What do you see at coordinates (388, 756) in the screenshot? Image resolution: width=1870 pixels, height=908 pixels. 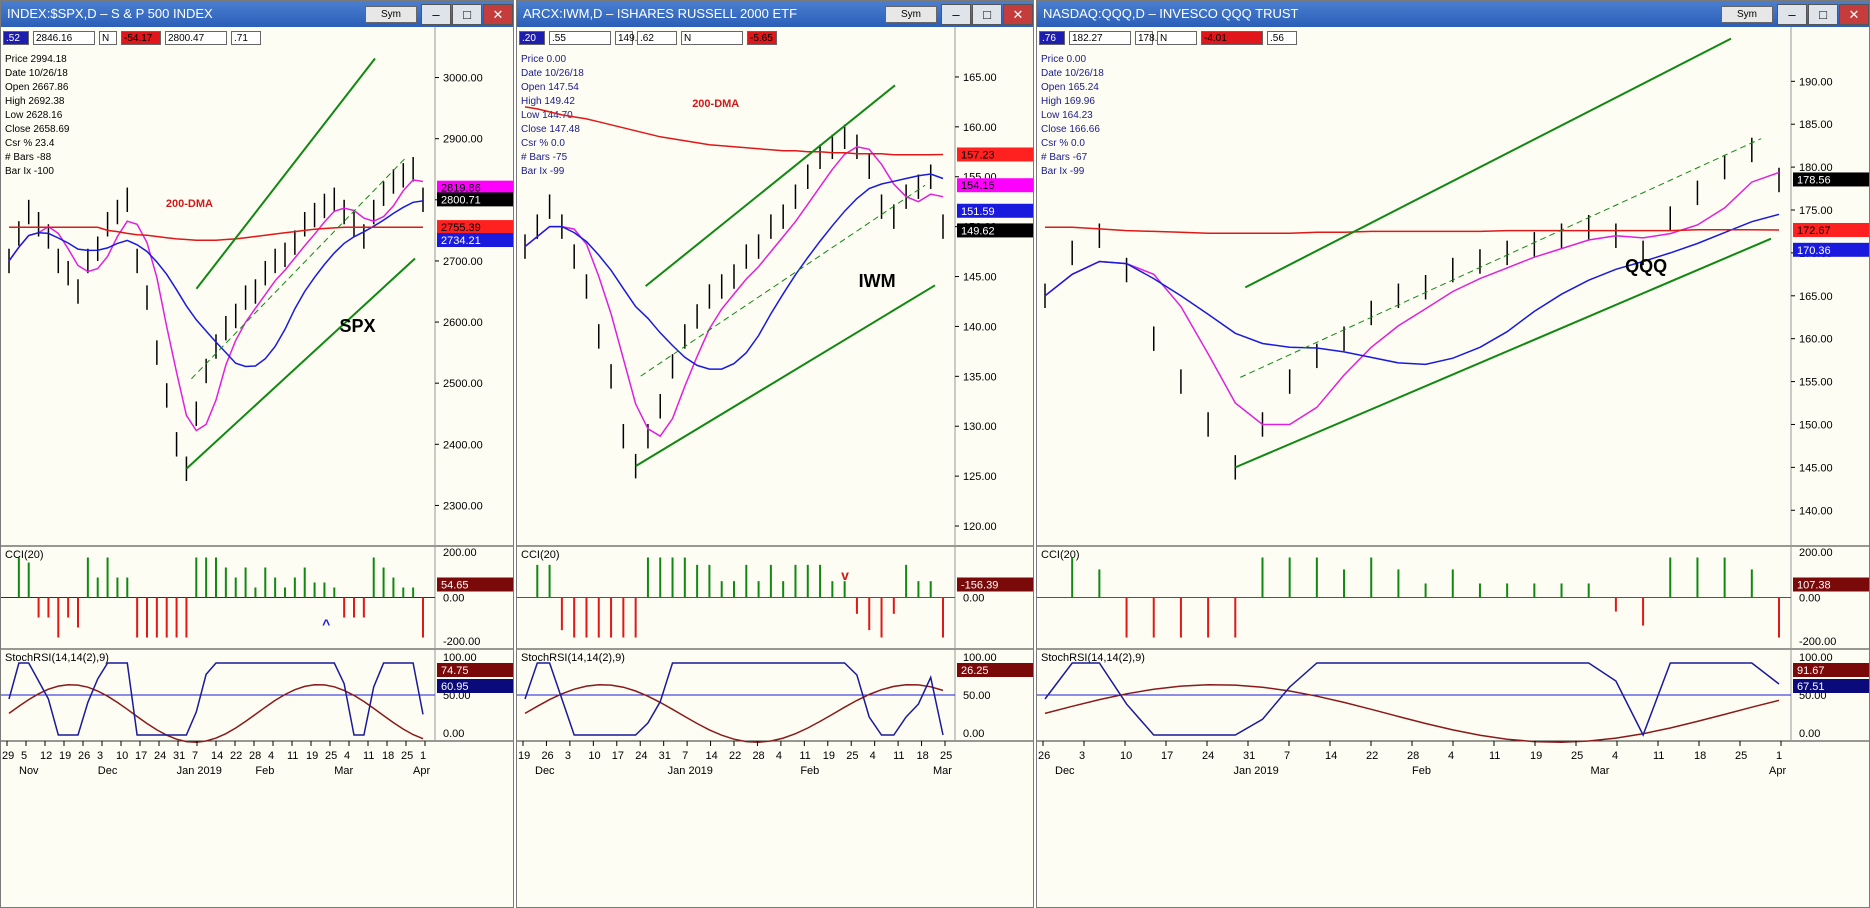 I see `x-tick-label: 18` at bounding box center [388, 756].